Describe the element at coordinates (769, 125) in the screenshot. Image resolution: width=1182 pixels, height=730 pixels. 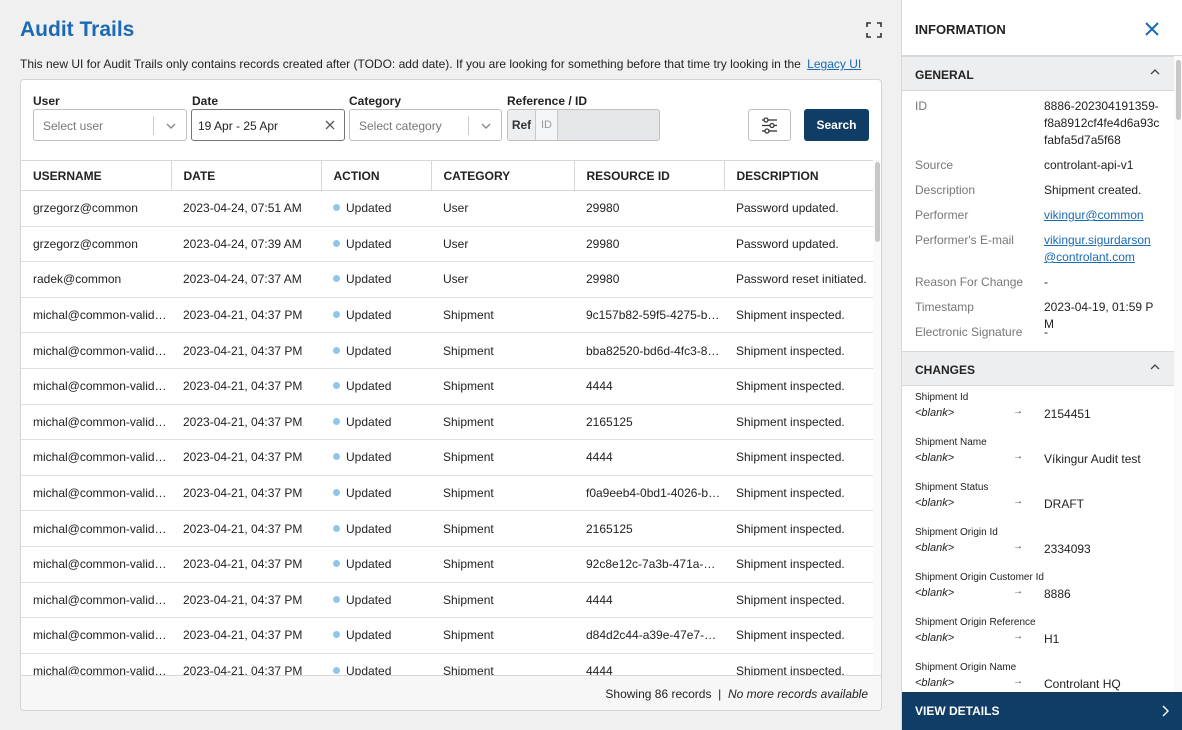
I see `filter-settings-button` at that location.